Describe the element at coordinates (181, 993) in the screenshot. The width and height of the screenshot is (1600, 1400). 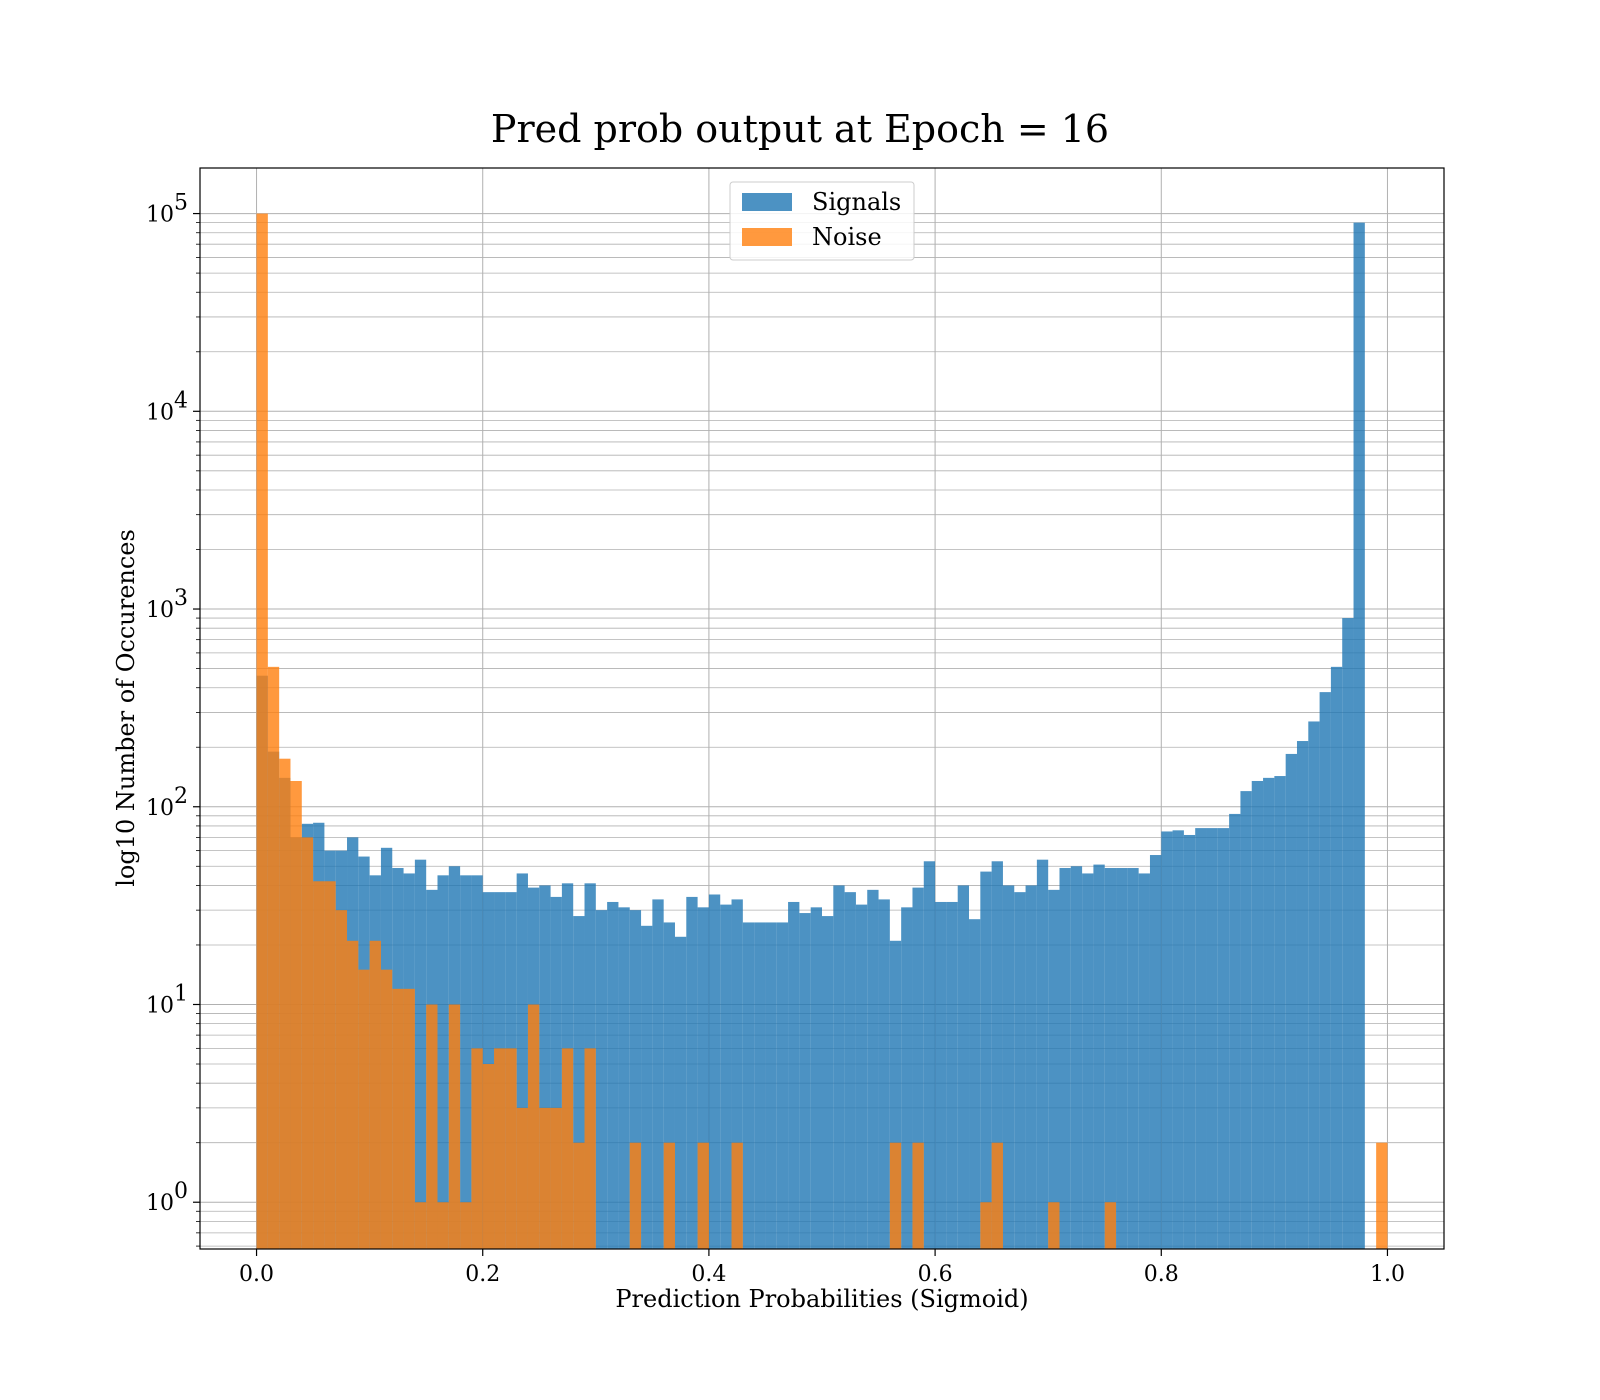
I see `y-tick-exponent: 1` at that location.